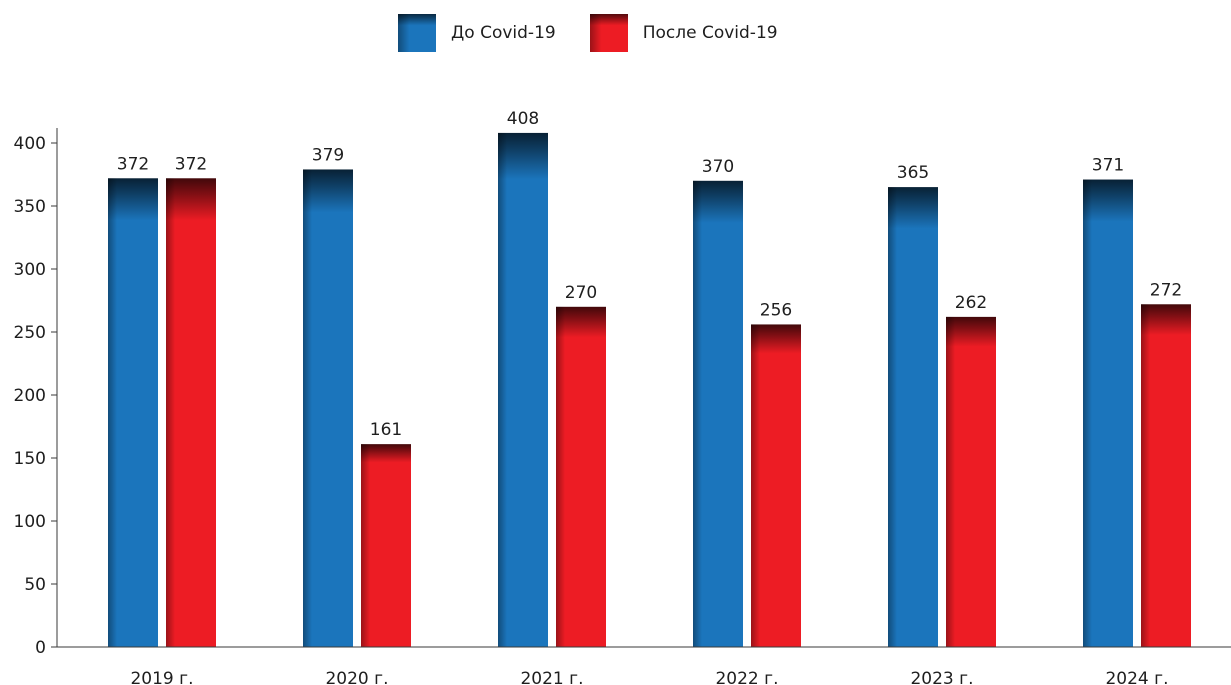 This screenshot has width=1231, height=685. I want to click on legend-item-before-covid: До Covid-19, so click(477, 33).